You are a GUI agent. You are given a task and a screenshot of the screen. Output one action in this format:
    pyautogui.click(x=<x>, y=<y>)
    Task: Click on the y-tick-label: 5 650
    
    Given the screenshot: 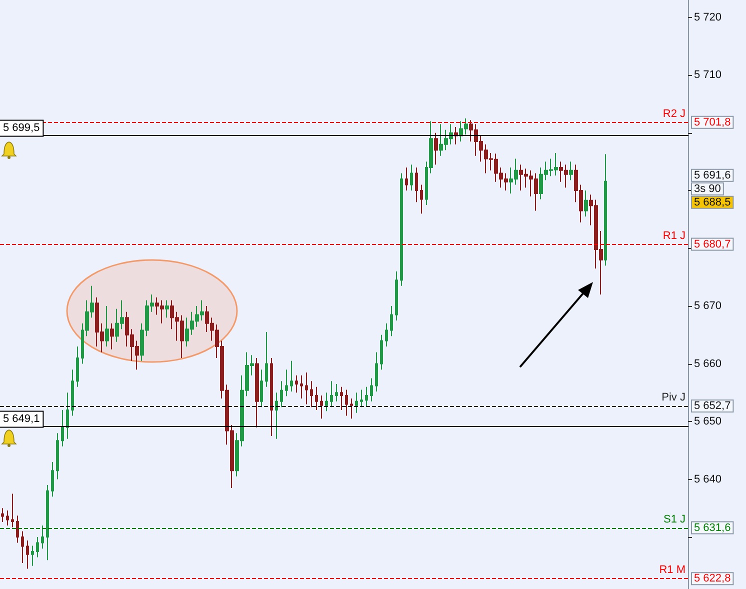 What is the action you would take?
    pyautogui.click(x=708, y=422)
    